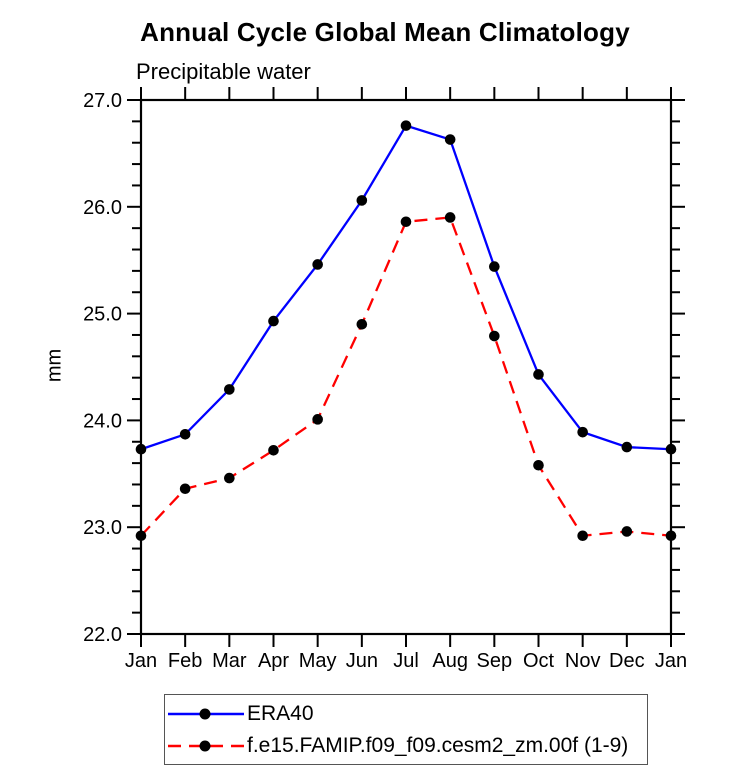  What do you see at coordinates (406, 661) in the screenshot?
I see `x-tick-label: Jul` at bounding box center [406, 661].